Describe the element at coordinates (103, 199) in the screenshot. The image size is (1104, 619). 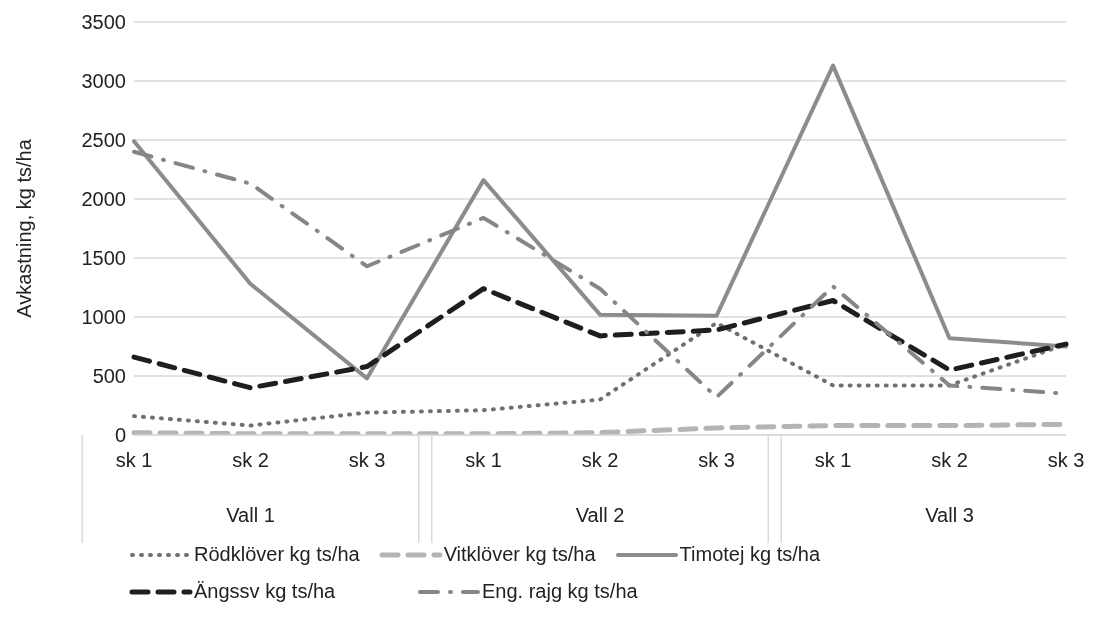
I see `y-tick-label: 2000` at that location.